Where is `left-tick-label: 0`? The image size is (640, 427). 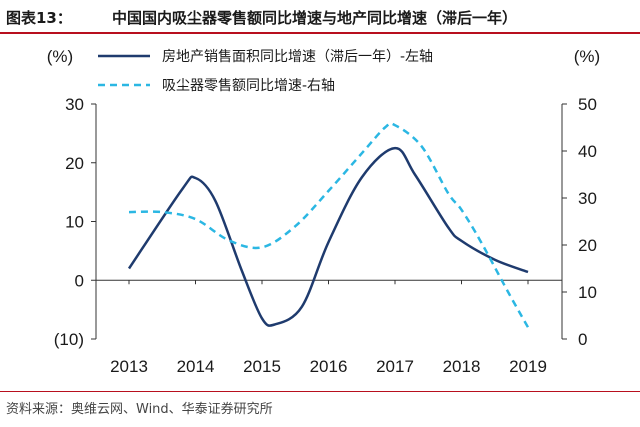 left-tick-label: 0 is located at coordinates (79, 280).